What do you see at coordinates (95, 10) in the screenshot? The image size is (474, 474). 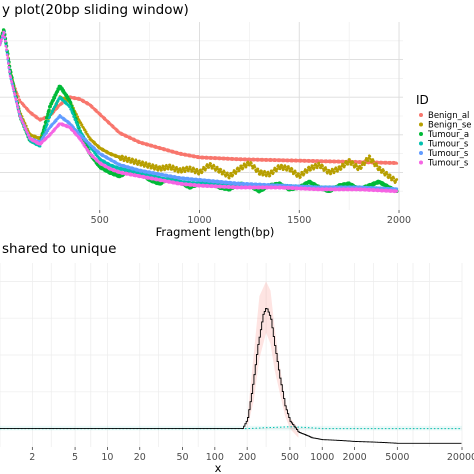 I see `top-chart-title: y plot(20bp sliding window)` at bounding box center [95, 10].